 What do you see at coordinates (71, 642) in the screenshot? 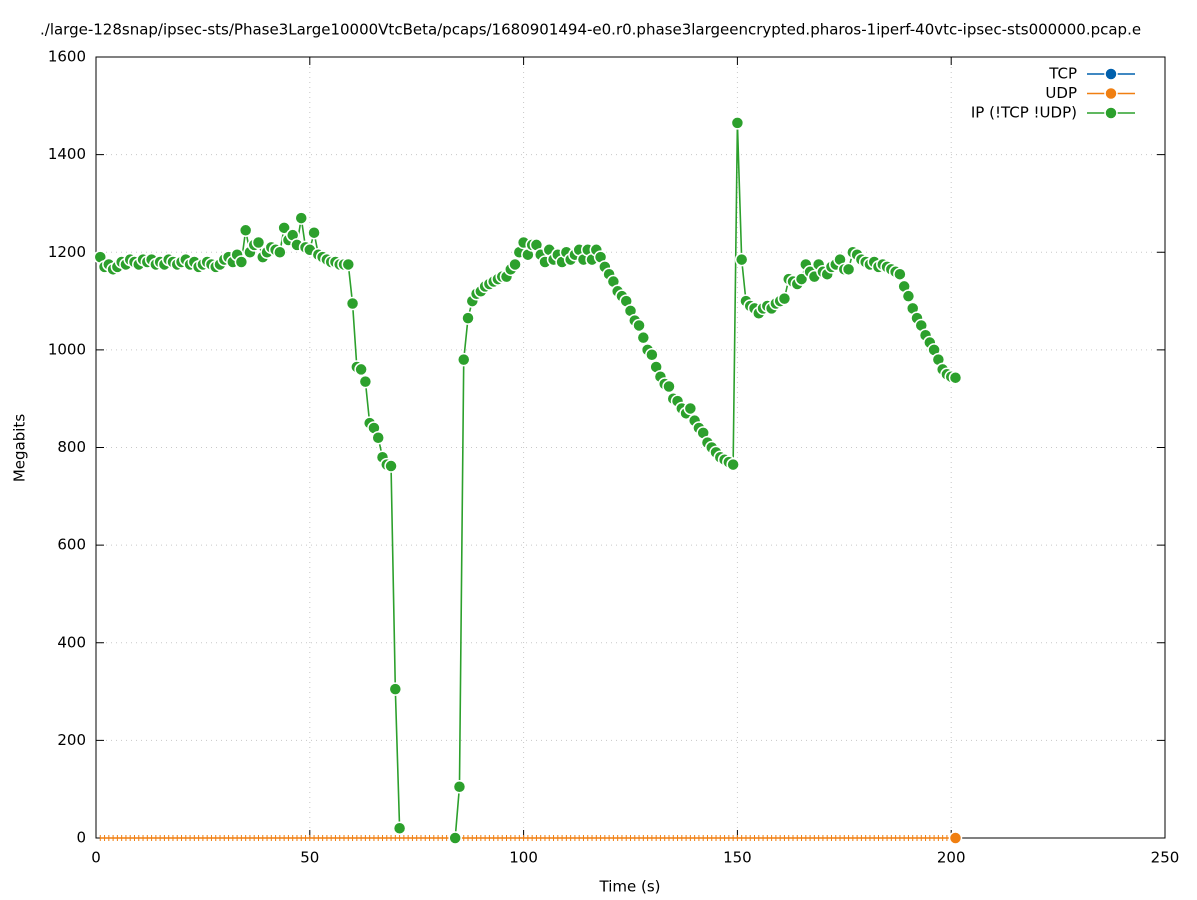
I see `y-tick-label: 400` at bounding box center [71, 642].